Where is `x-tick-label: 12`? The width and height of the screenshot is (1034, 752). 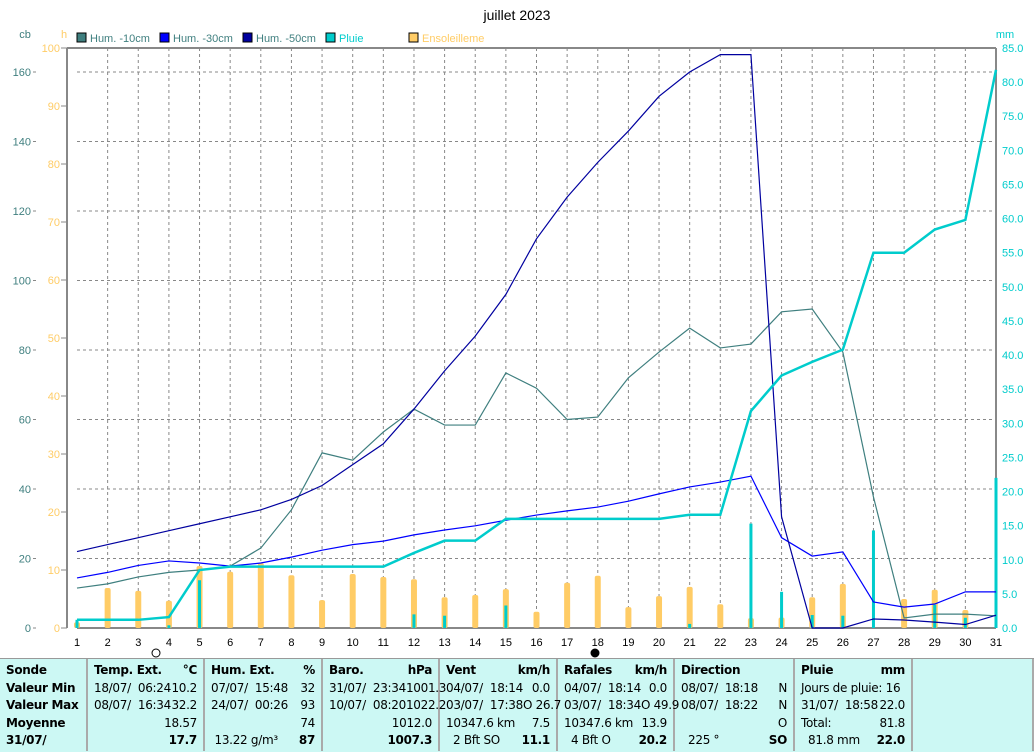 x-tick-label: 12 is located at coordinates (414, 643).